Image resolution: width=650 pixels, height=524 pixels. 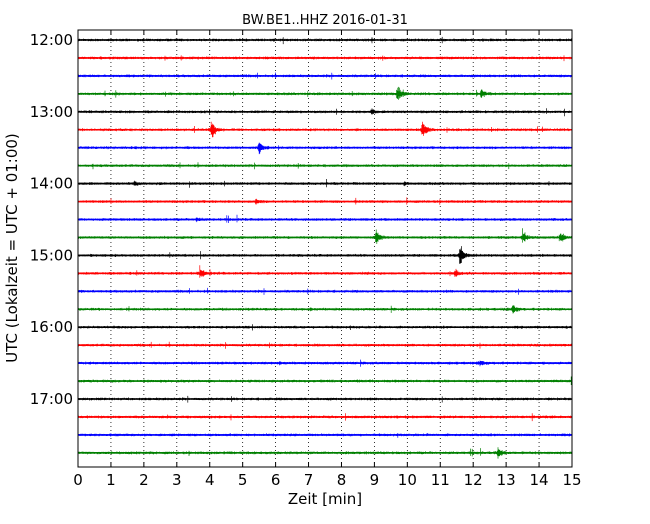 I want to click on x-tick-label: 0, so click(x=78, y=480).